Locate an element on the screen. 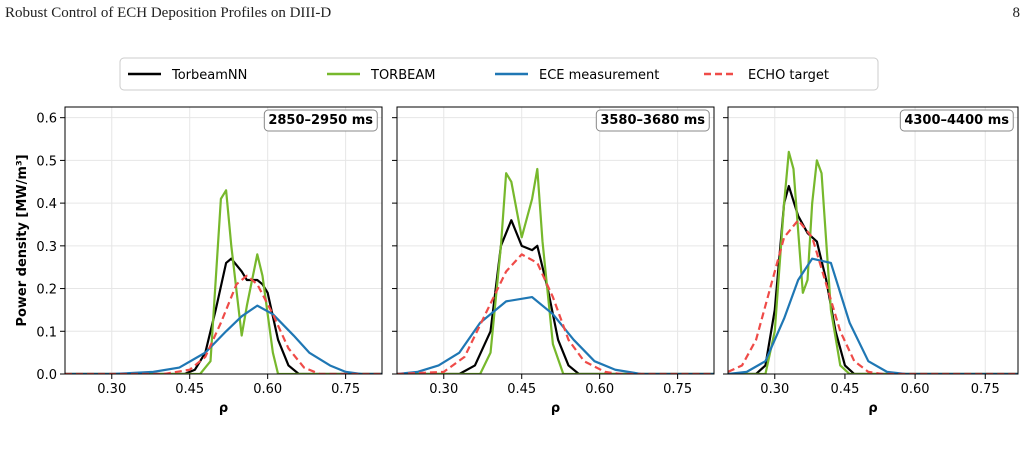 The image size is (1028, 453). time-window-label: 3580–3680 ms is located at coordinates (652, 120).